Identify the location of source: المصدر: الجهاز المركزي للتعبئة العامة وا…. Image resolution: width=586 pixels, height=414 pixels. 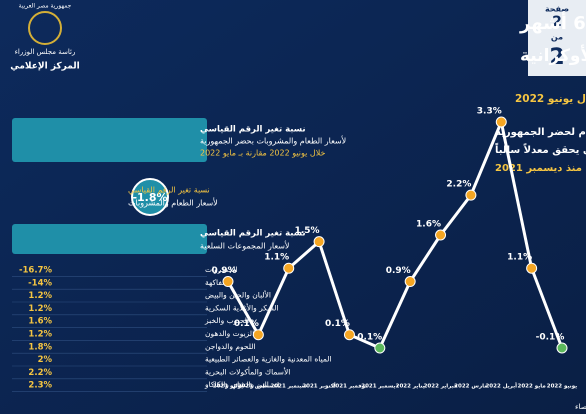
(580, 406).